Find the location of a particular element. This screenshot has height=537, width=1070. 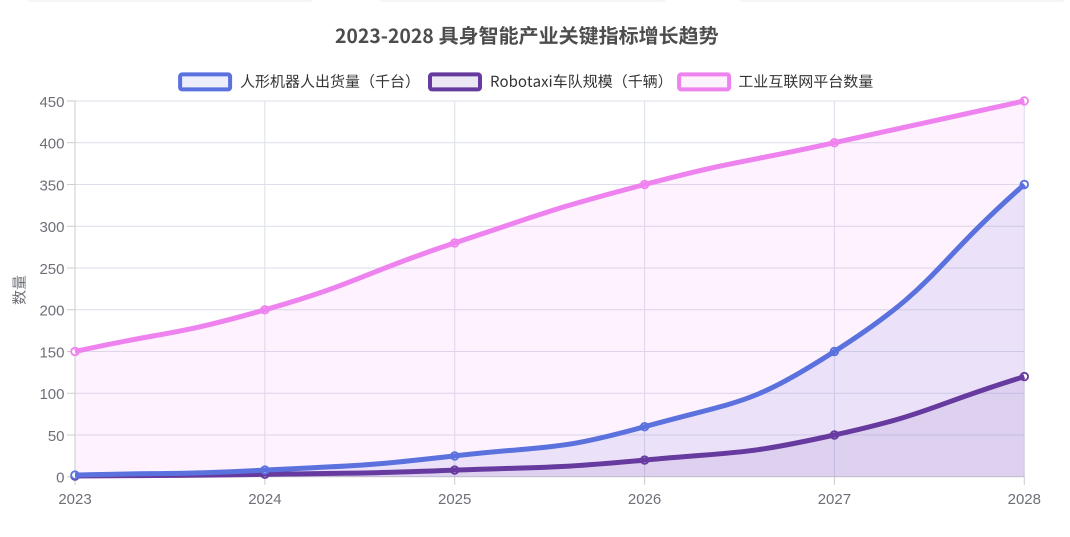

svg-text: 450 is located at coordinates (51, 102).